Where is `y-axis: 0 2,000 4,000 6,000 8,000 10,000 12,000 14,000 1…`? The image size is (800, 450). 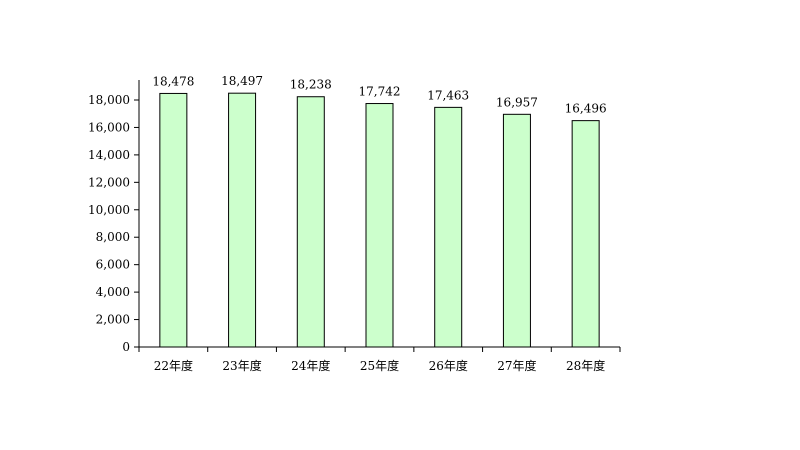
y-axis: 0 2,000 4,000 6,000 8,000 10,000 12,000 14,000 1… is located at coordinates (114, 217).